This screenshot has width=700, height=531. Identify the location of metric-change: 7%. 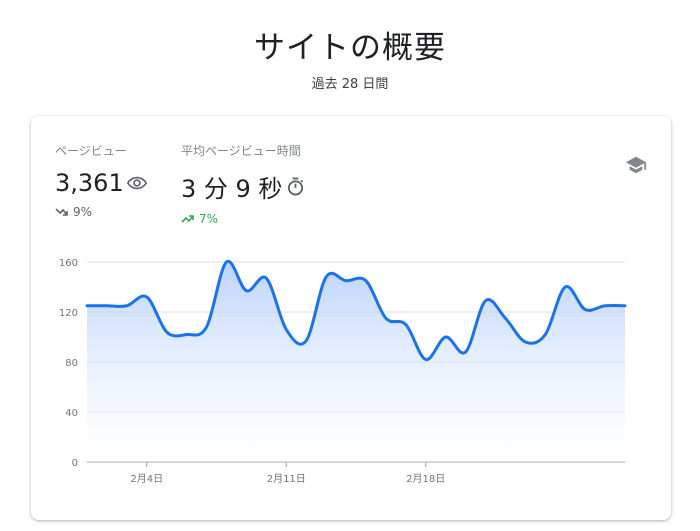
(209, 219).